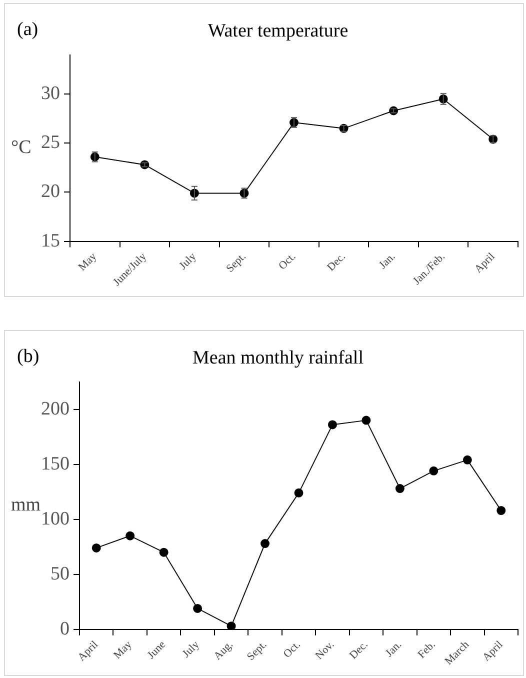 The image size is (526, 678). I want to click on y-tick-label: 50, so click(60, 573).